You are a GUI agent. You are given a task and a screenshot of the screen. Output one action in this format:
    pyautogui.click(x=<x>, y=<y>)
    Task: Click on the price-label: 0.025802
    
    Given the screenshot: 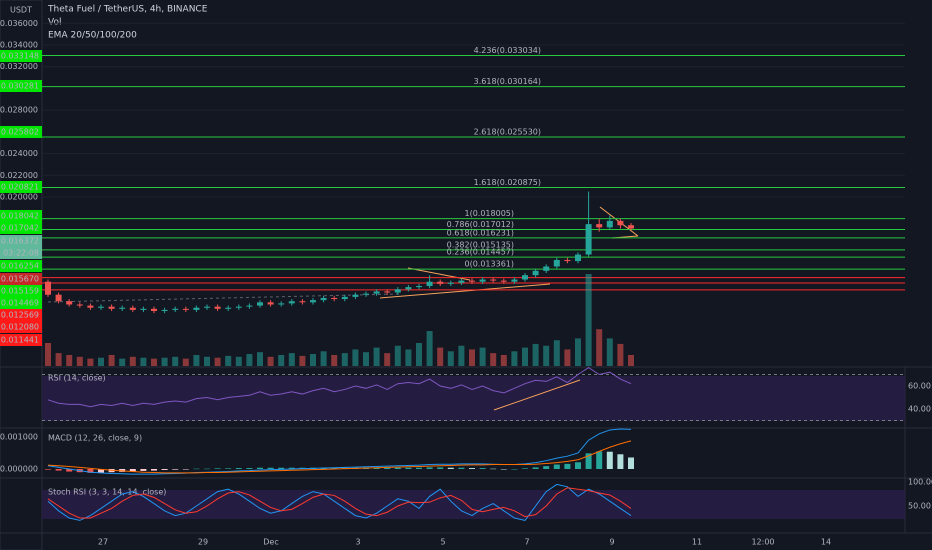 What is the action you would take?
    pyautogui.click(x=20, y=132)
    